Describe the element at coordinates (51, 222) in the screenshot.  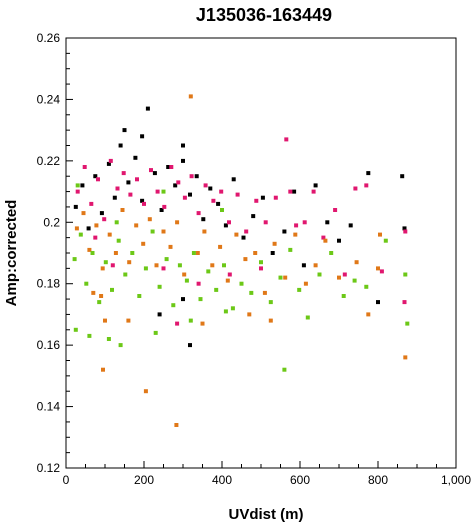
I see `y-tick-label: 0.2` at that location.